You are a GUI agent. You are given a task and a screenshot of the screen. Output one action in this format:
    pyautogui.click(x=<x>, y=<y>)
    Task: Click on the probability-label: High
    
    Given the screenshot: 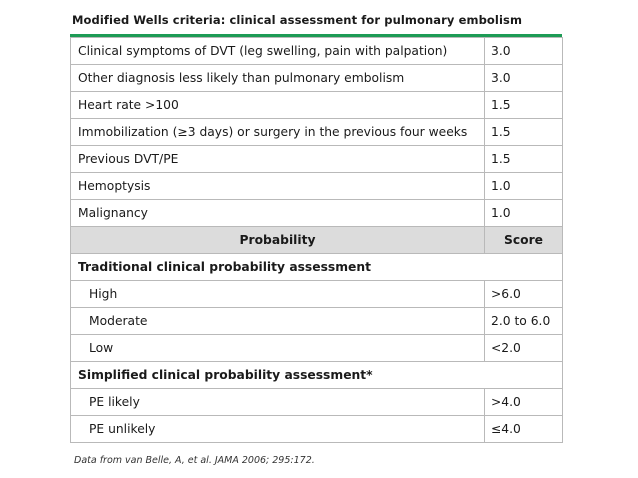 What is the action you would take?
    pyautogui.click(x=277, y=294)
    